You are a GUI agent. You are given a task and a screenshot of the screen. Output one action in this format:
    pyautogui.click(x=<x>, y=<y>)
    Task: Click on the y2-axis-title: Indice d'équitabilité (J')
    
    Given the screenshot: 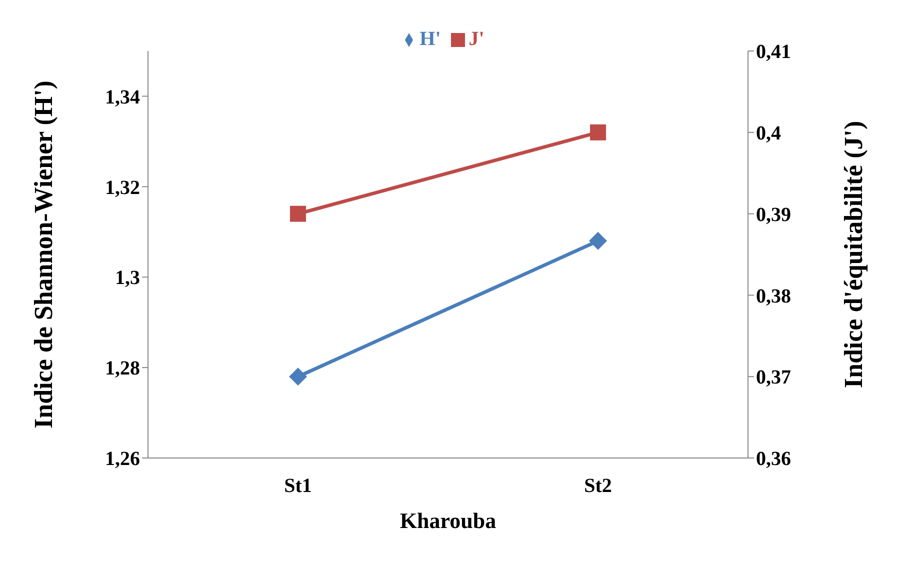 What is the action you would take?
    pyautogui.click(x=853, y=254)
    